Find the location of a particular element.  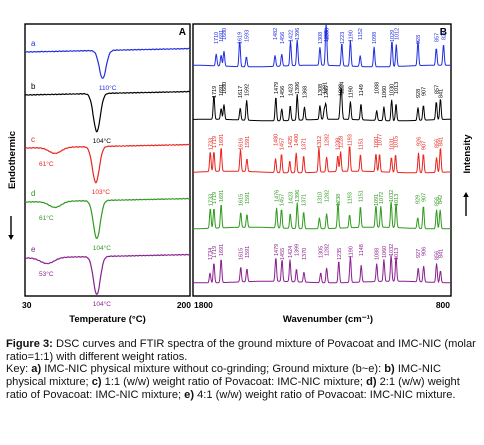

ftir-peak-label: 1680 is located at coordinates (225, 34).